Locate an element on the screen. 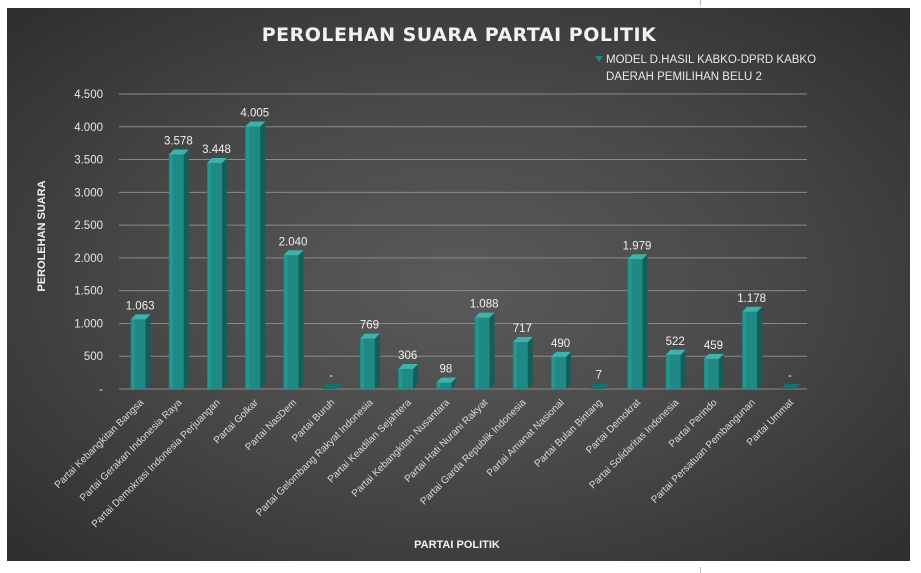  x-axis-title: PARTAI POLITIK is located at coordinates (457, 545).